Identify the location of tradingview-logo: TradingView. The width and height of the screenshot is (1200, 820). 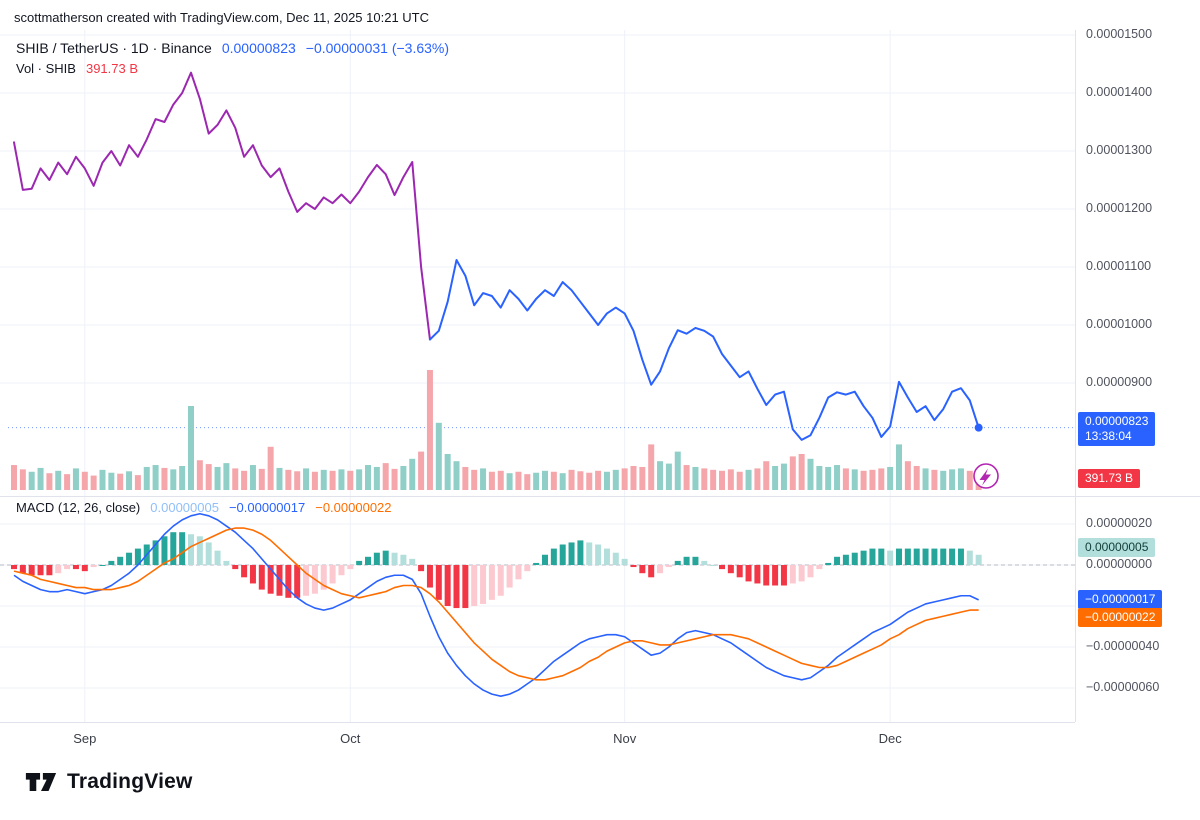
(108, 781).